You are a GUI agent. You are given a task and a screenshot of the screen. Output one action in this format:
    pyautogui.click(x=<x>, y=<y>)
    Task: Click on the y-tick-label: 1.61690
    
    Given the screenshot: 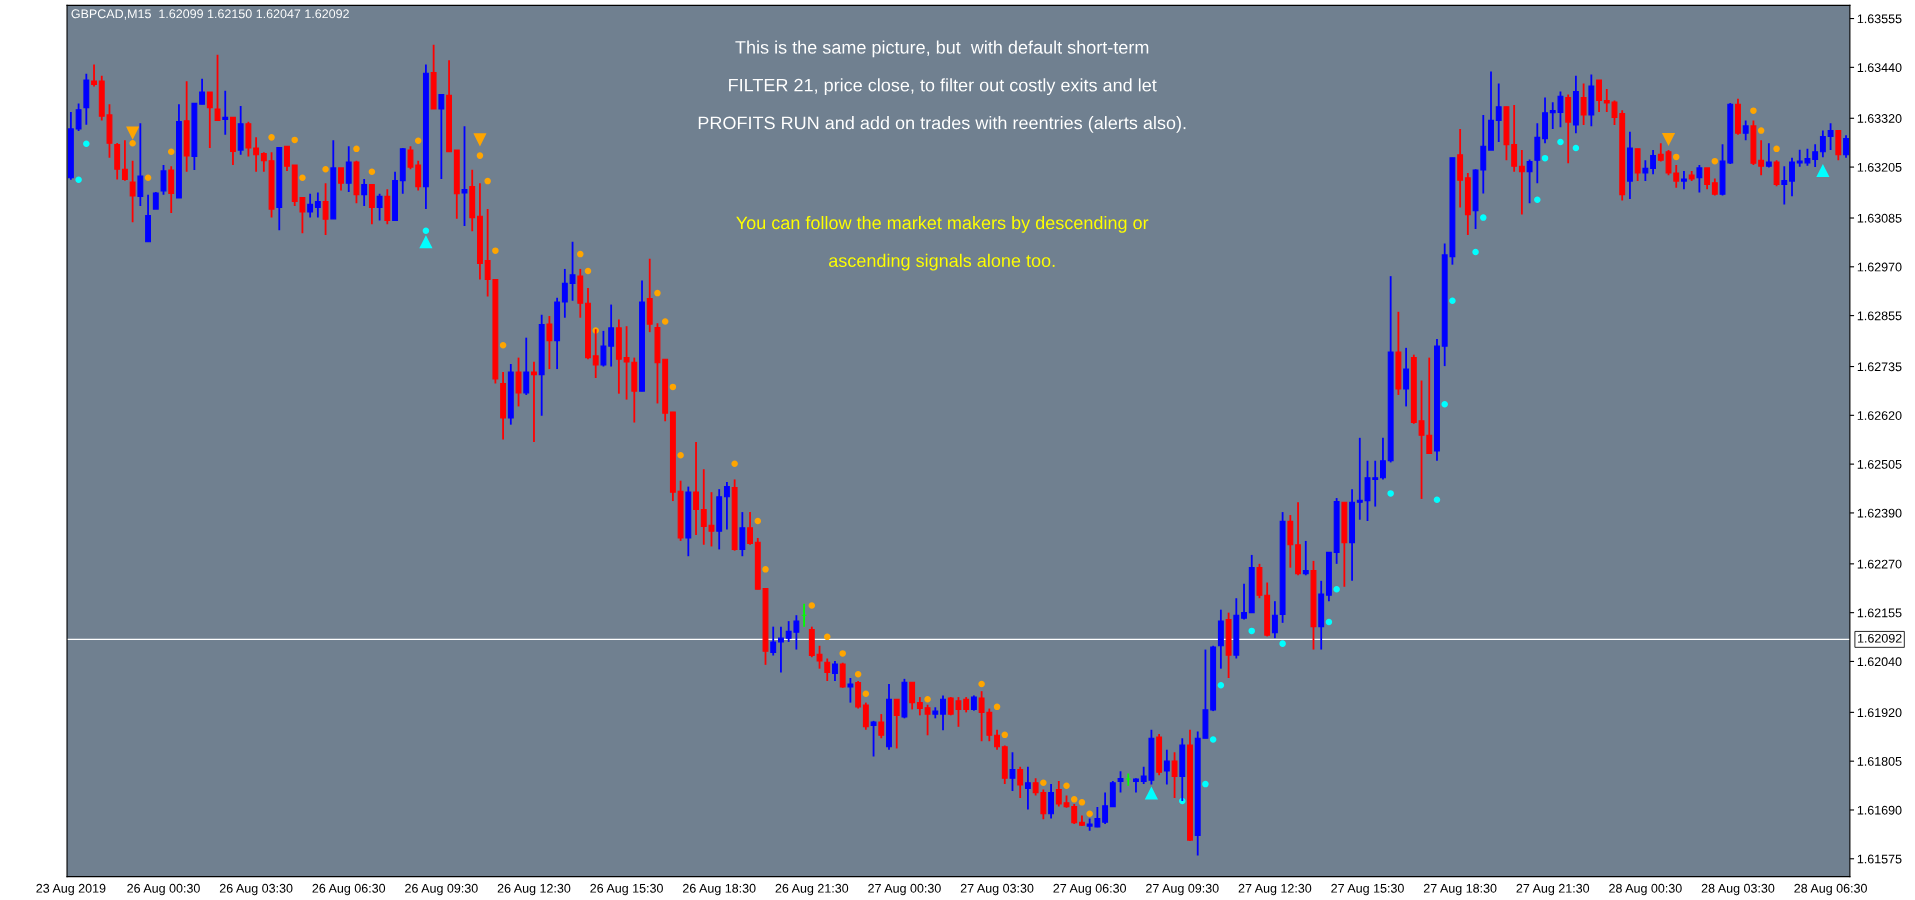 What is the action you would take?
    pyautogui.click(x=1879, y=810)
    